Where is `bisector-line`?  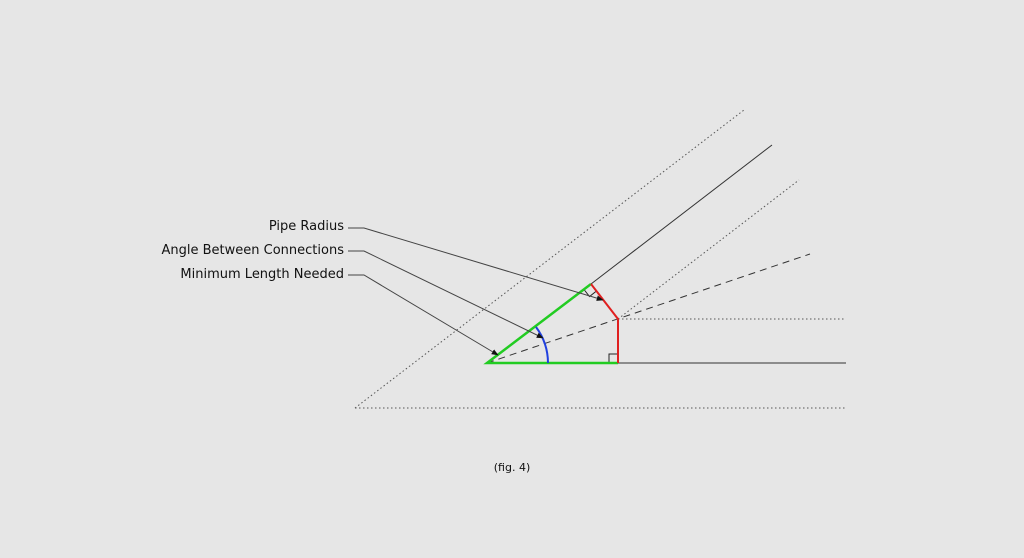 bisector-line is located at coordinates (648, 308).